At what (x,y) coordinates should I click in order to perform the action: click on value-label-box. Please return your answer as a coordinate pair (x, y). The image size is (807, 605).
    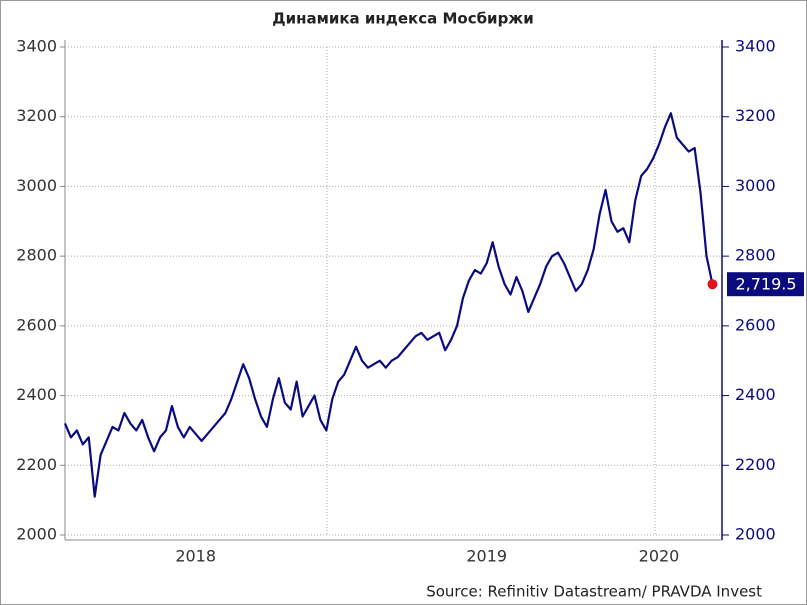
    Looking at the image, I should click on (765, 284).